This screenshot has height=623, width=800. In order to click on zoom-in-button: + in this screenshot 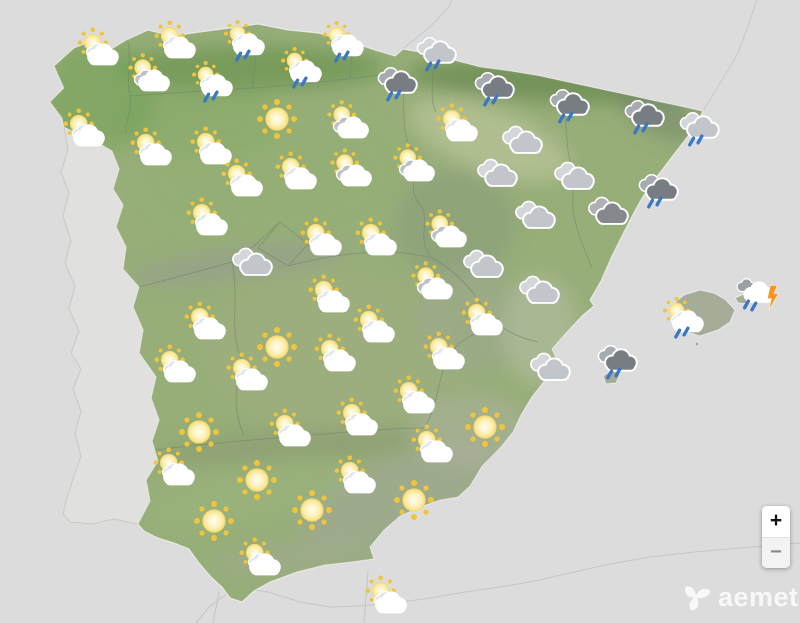, I will do `click(776, 522)`.